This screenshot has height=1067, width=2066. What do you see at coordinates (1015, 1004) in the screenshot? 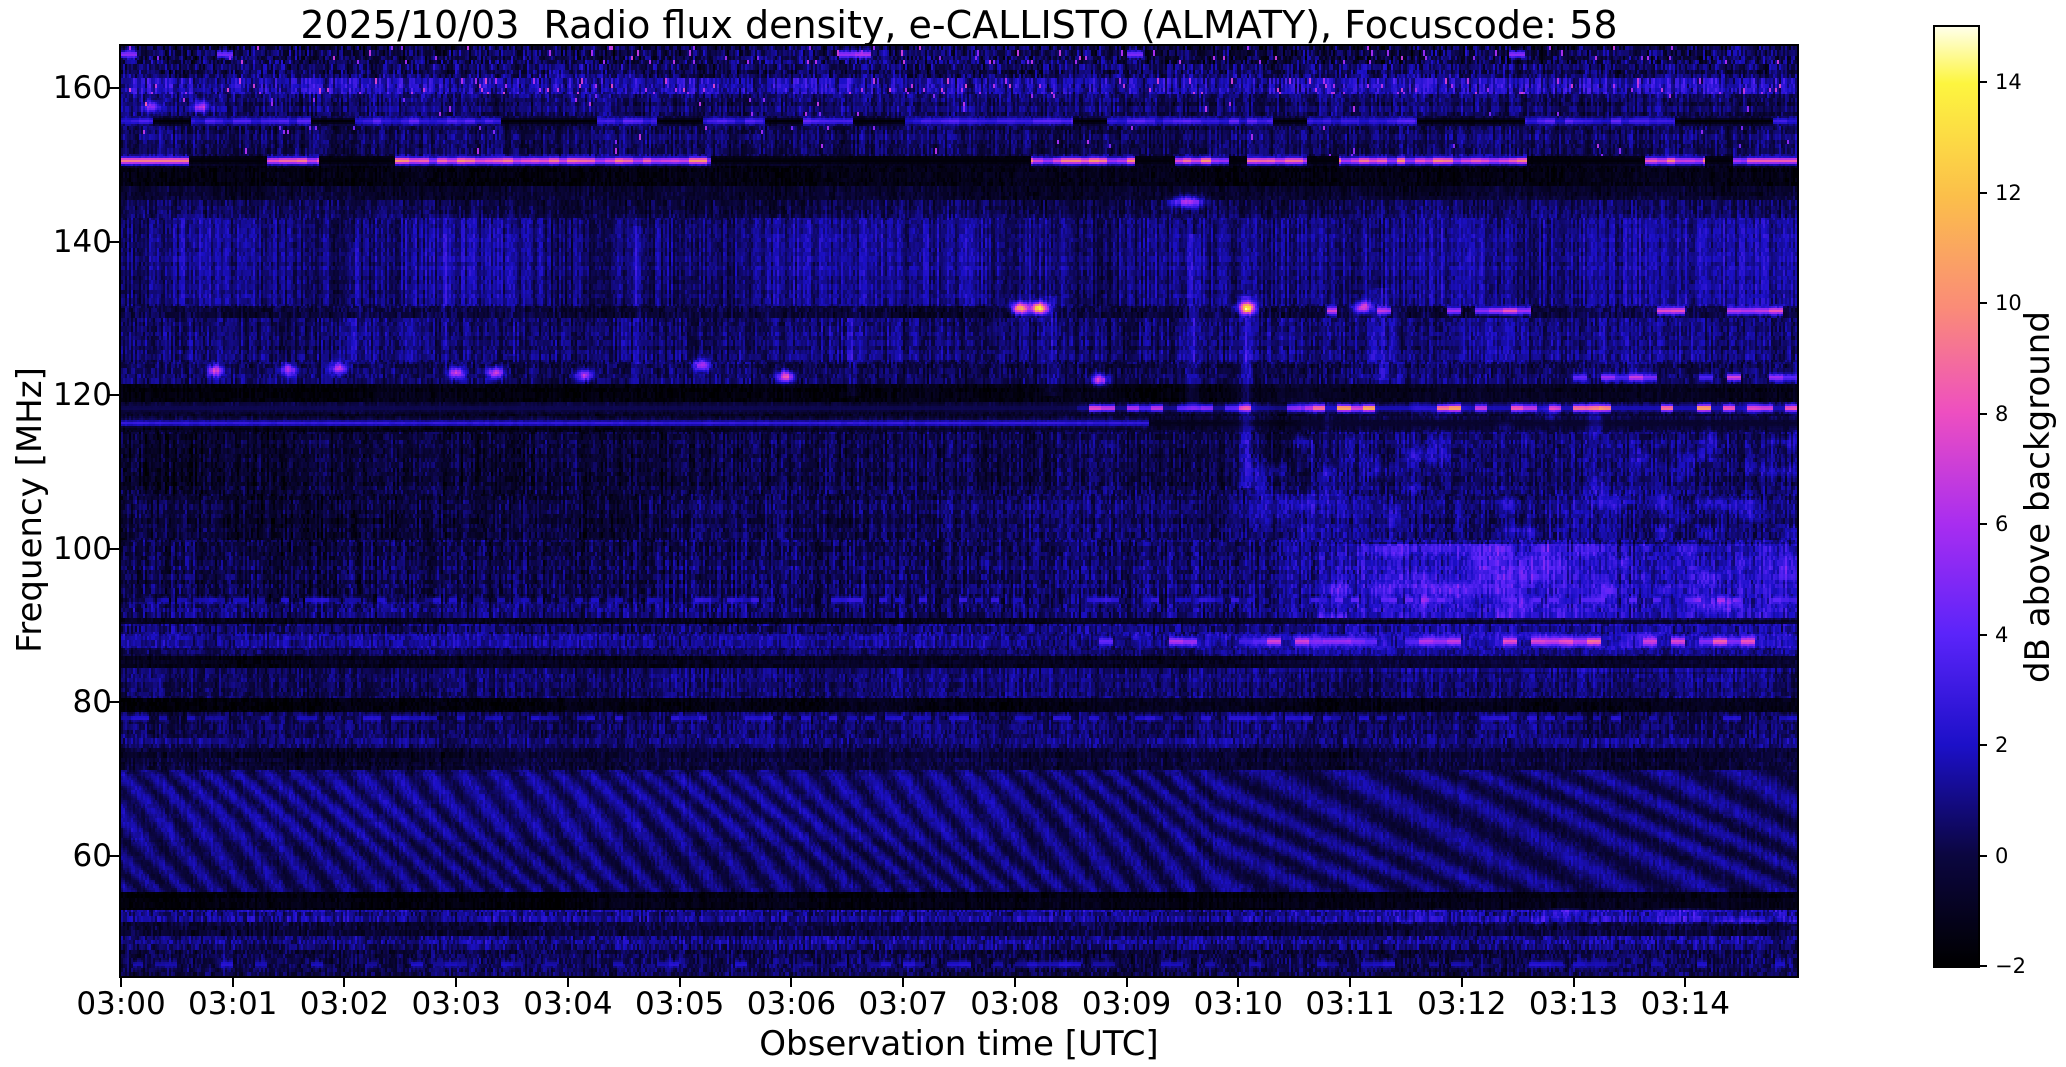
I see `x-tick-label: 03:08` at bounding box center [1015, 1004].